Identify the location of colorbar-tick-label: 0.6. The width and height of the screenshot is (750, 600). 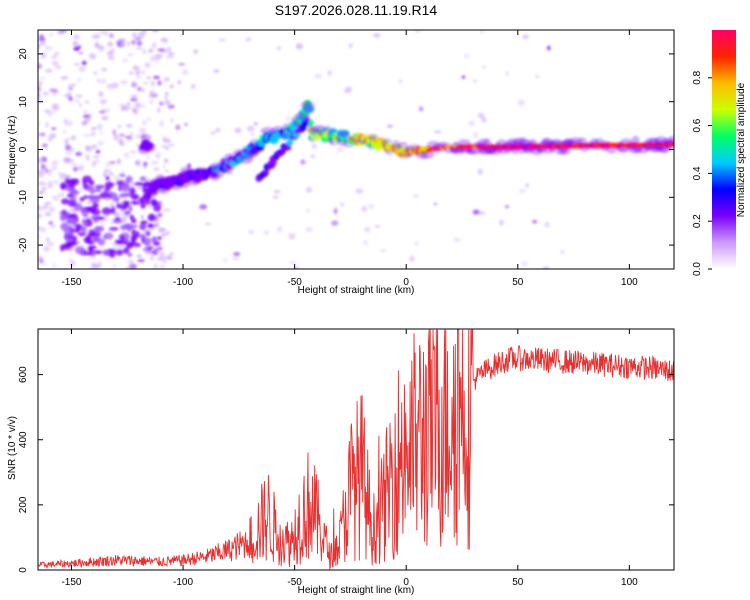
(697, 125).